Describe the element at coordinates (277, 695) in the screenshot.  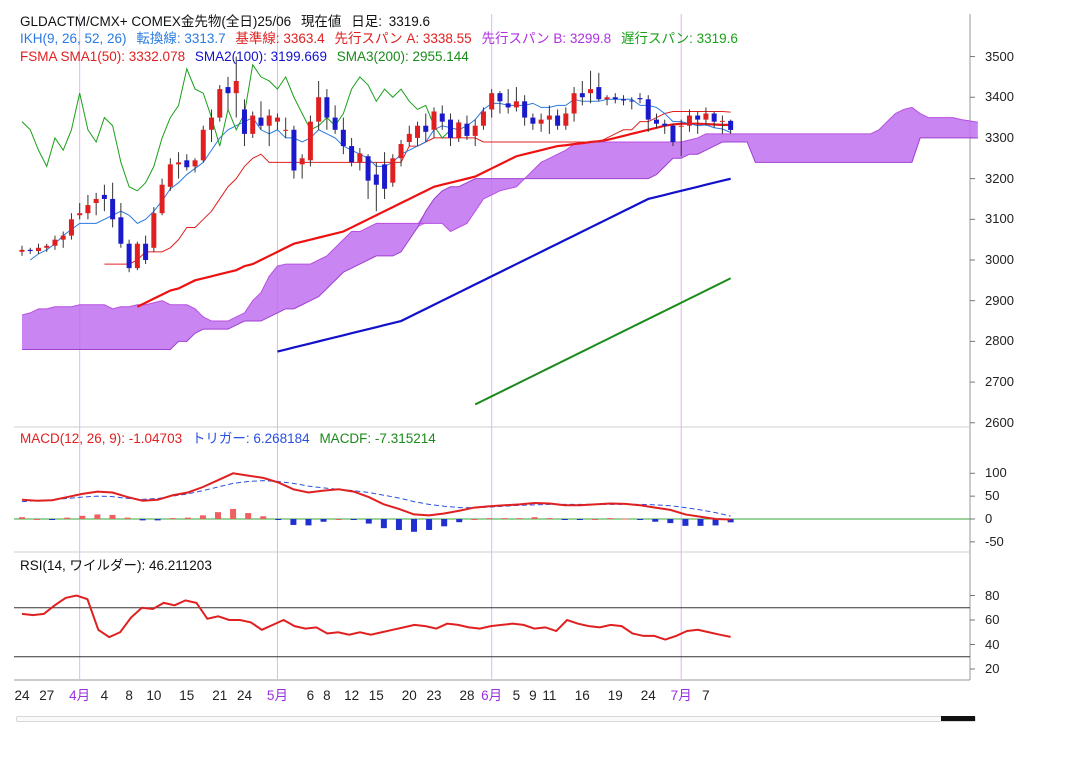
I see `x-month-label: 5月` at that location.